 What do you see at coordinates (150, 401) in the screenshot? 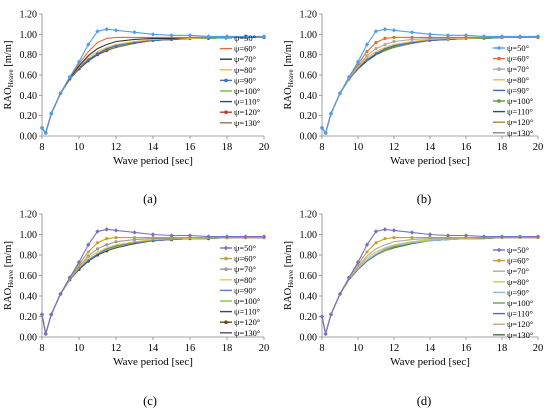
I see `panel-label: (c)` at bounding box center [150, 401].